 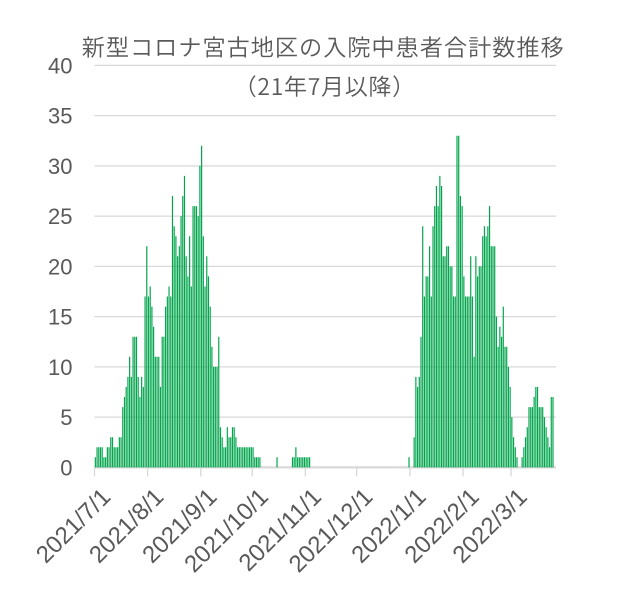 What do you see at coordinates (60, 216) in the screenshot?
I see `svg-text: 25` at bounding box center [60, 216].